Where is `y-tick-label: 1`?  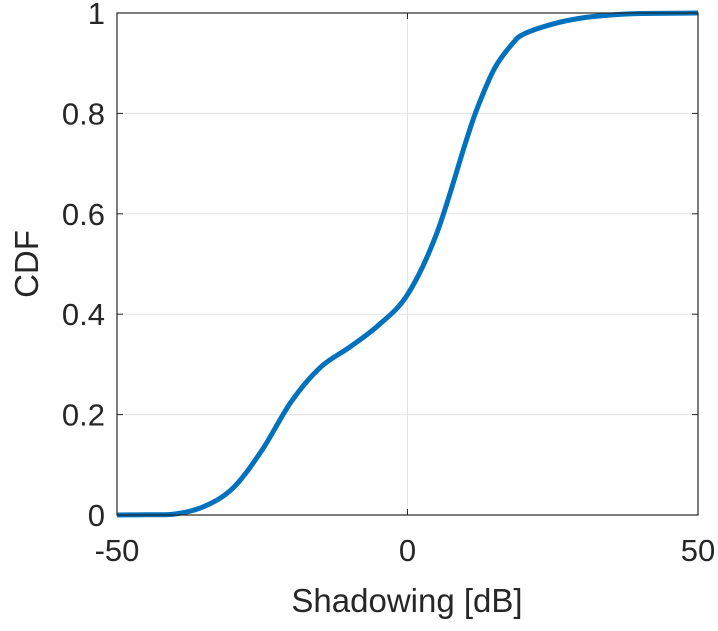
y-tick-label: 1 is located at coordinates (96, 15).